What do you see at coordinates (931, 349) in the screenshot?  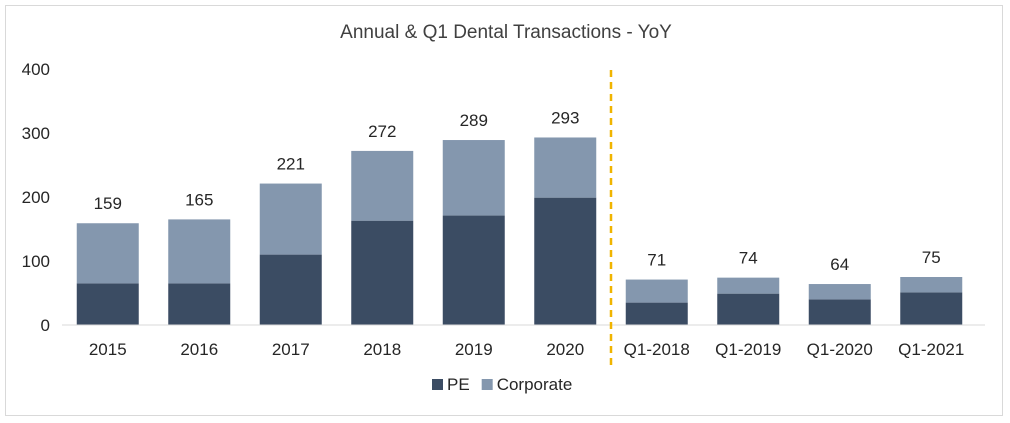 I see `x-tick-label: Q1-2021` at bounding box center [931, 349].